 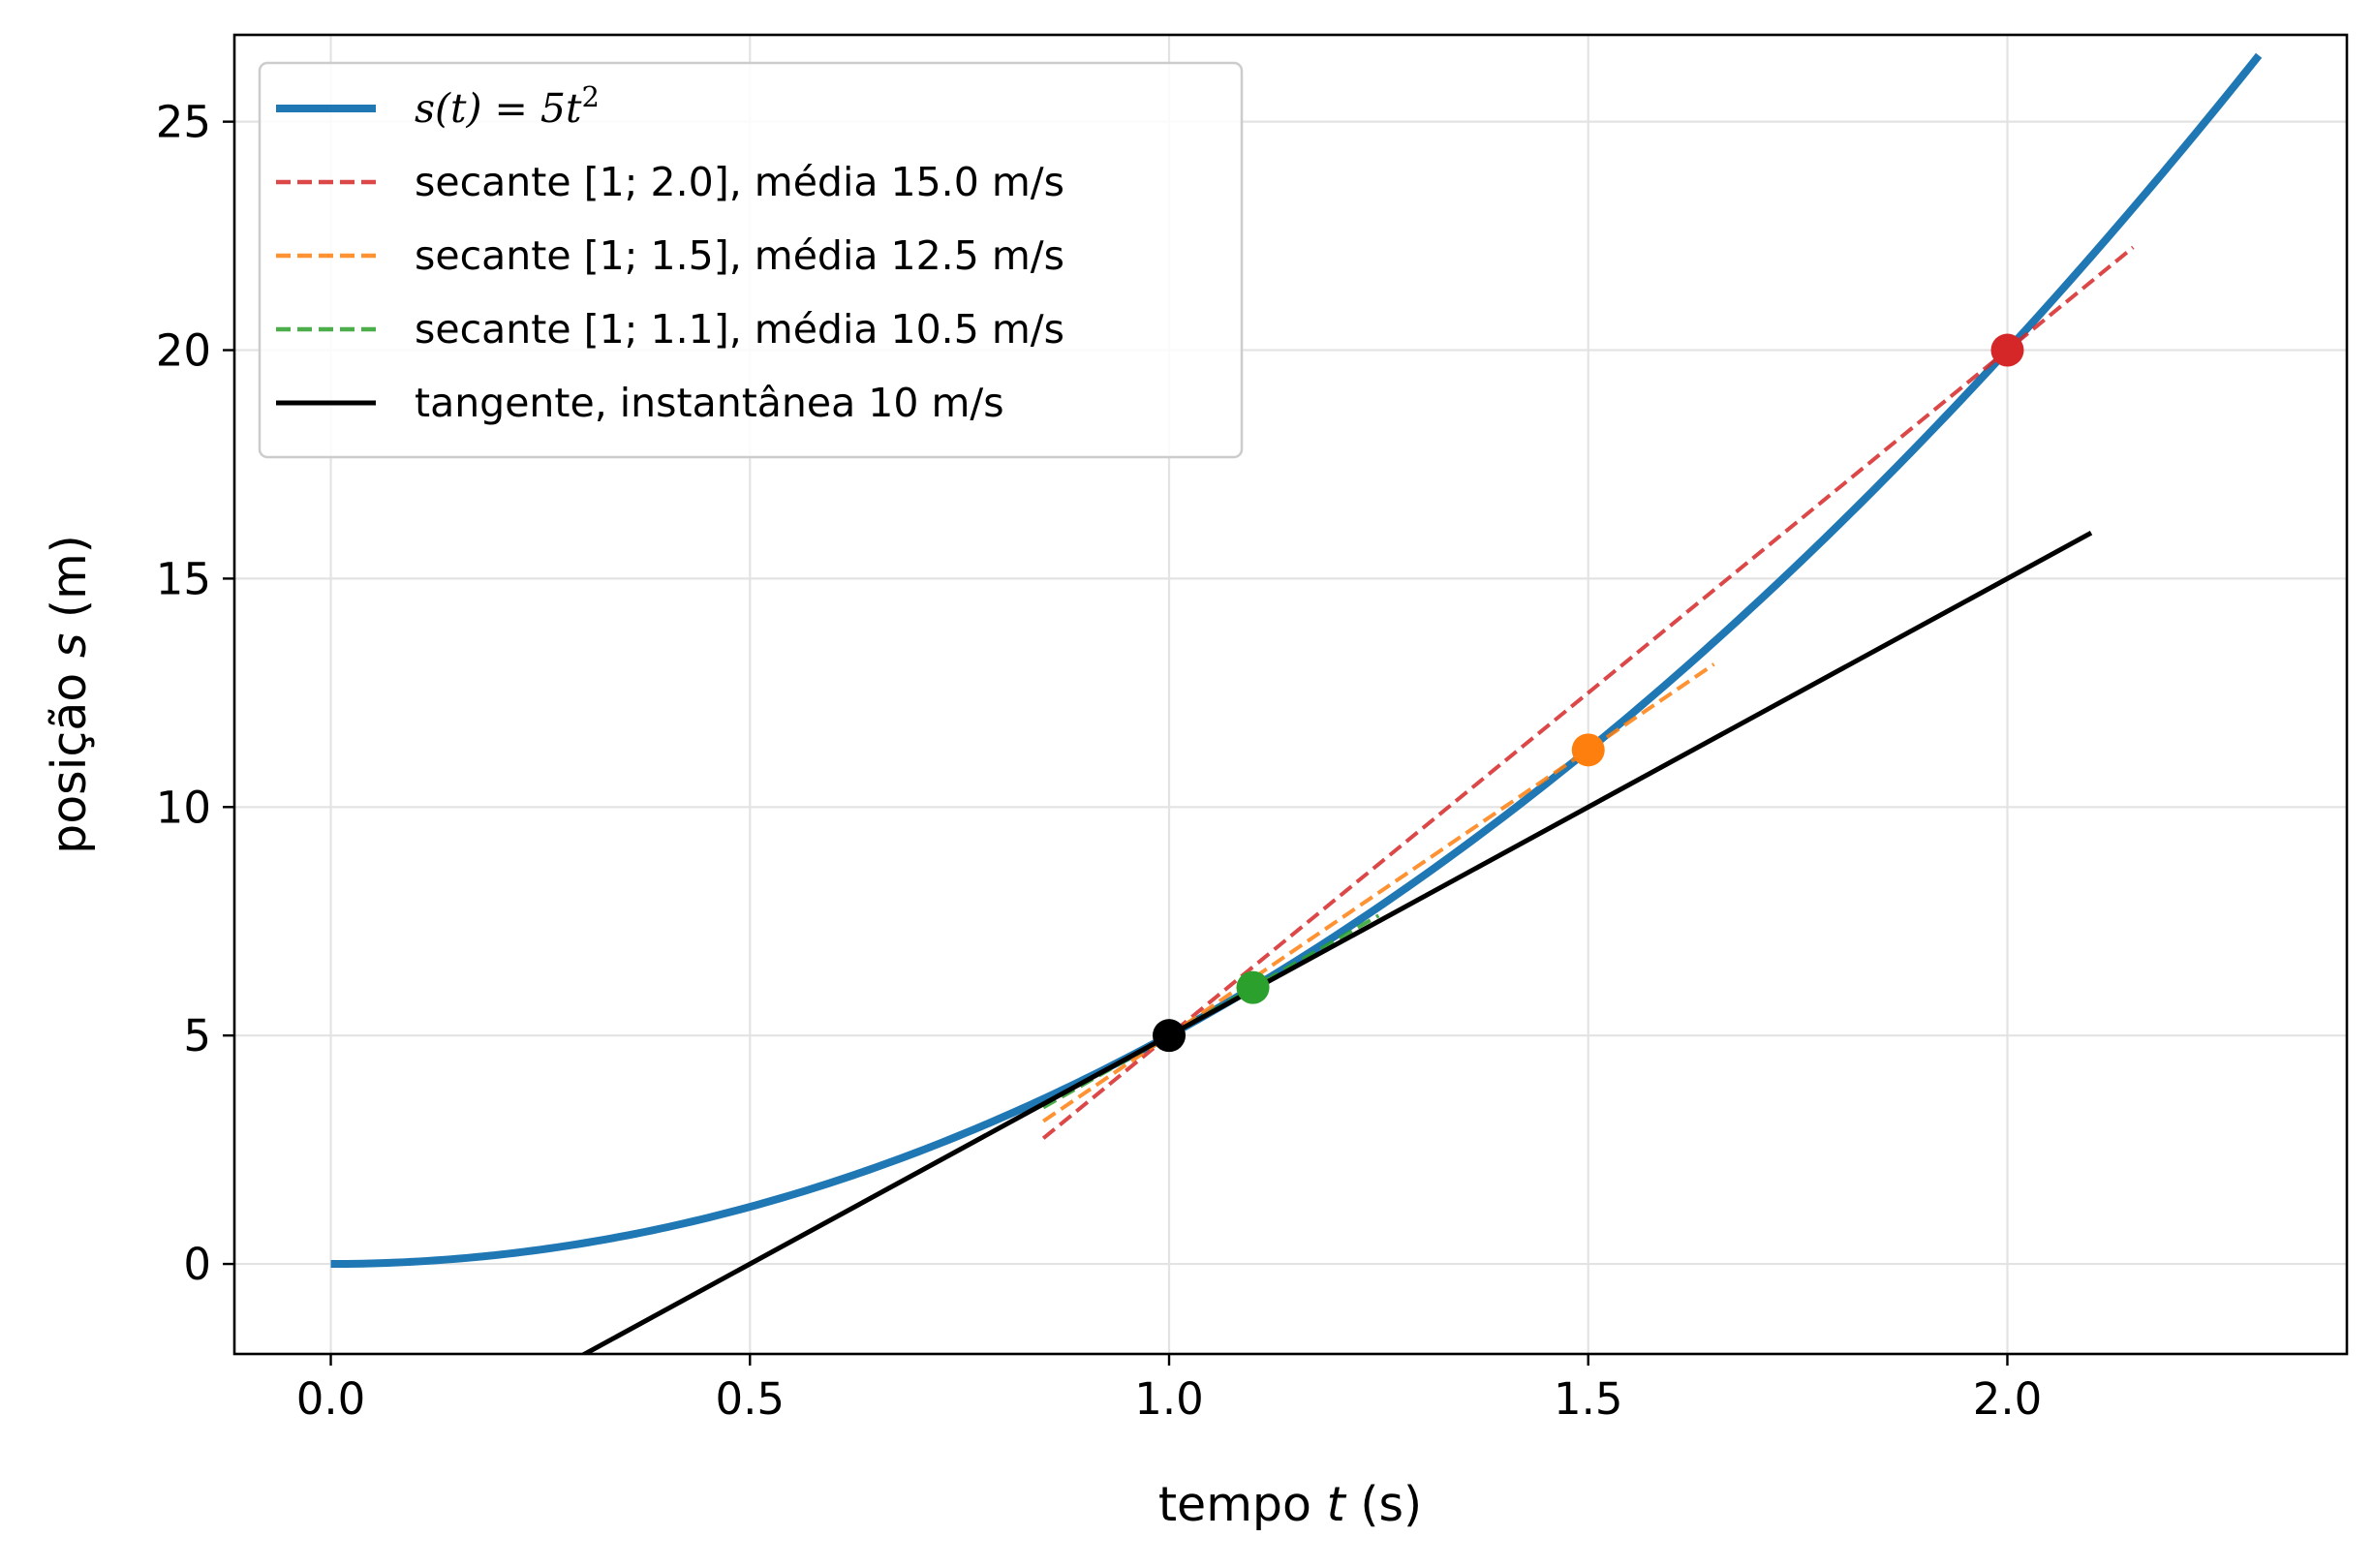 What do you see at coordinates (331, 1399) in the screenshot?
I see `x-tick-label: 0.0` at bounding box center [331, 1399].